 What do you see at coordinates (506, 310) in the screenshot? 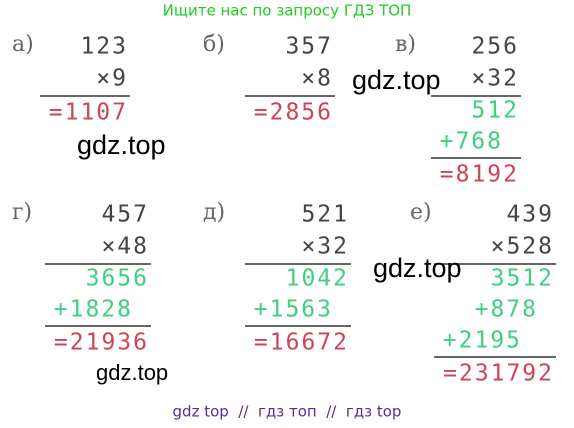
I see `partial-product: +878` at bounding box center [506, 310].